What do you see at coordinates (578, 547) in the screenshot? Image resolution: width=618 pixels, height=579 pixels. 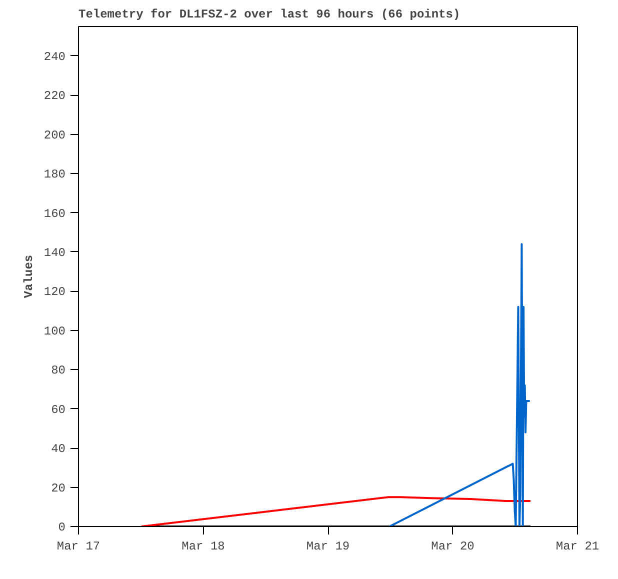 I see `x-tick-label: Mar 21` at bounding box center [578, 547].